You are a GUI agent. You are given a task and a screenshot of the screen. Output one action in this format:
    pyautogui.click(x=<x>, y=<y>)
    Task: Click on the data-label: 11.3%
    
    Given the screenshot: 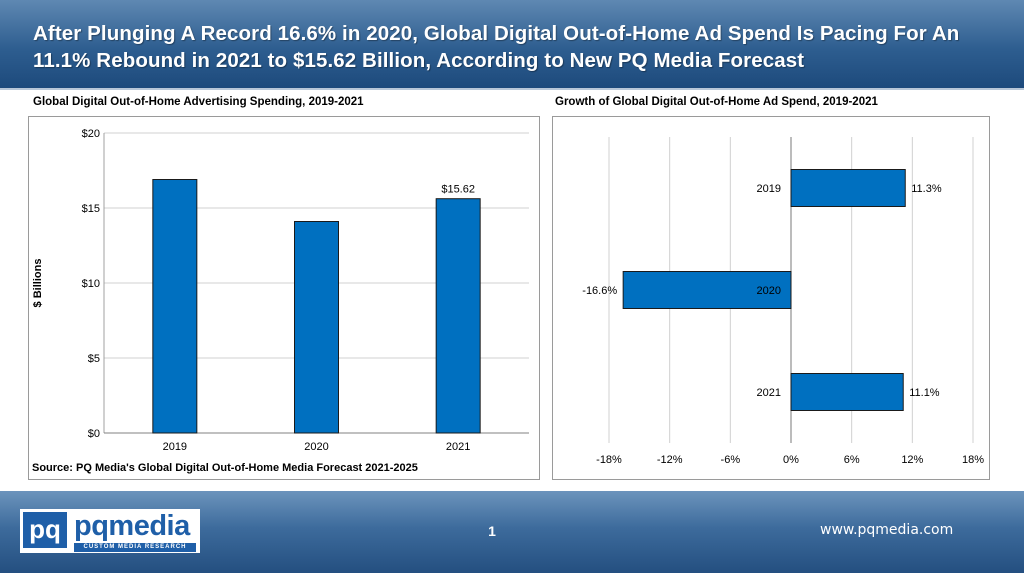 What is the action you would take?
    pyautogui.click(x=926, y=189)
    